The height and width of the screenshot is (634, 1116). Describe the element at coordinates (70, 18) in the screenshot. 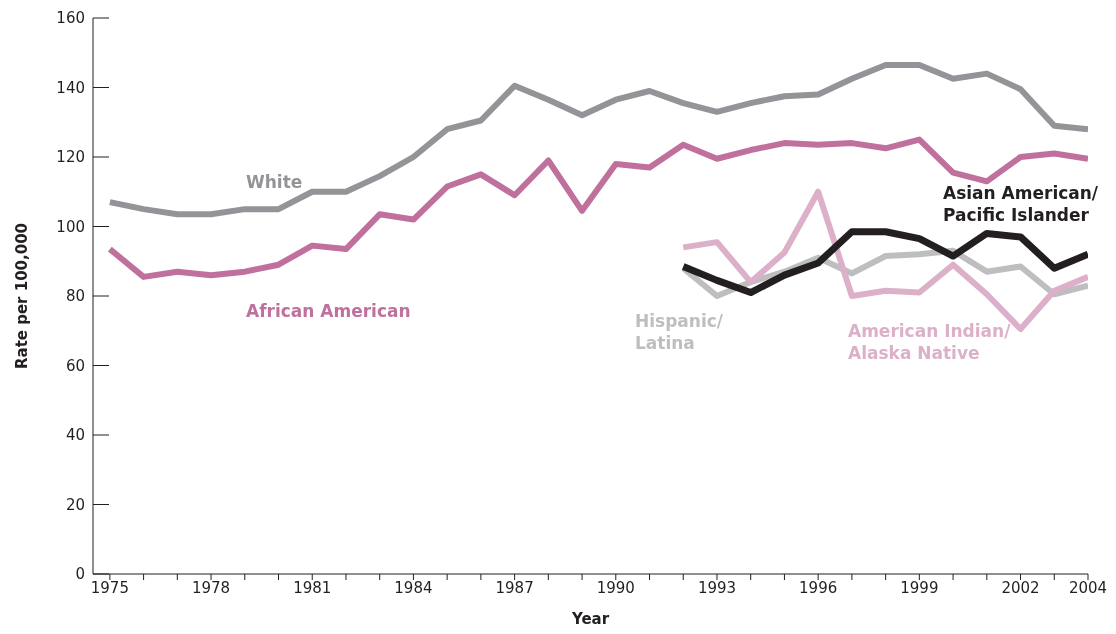

I see `y-tick-label: 160` at that location.